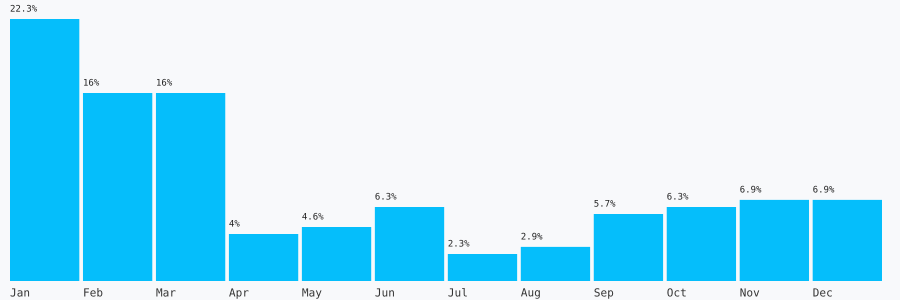 The image size is (900, 300). I want to click on x-tick-label: Nov, so click(750, 292).